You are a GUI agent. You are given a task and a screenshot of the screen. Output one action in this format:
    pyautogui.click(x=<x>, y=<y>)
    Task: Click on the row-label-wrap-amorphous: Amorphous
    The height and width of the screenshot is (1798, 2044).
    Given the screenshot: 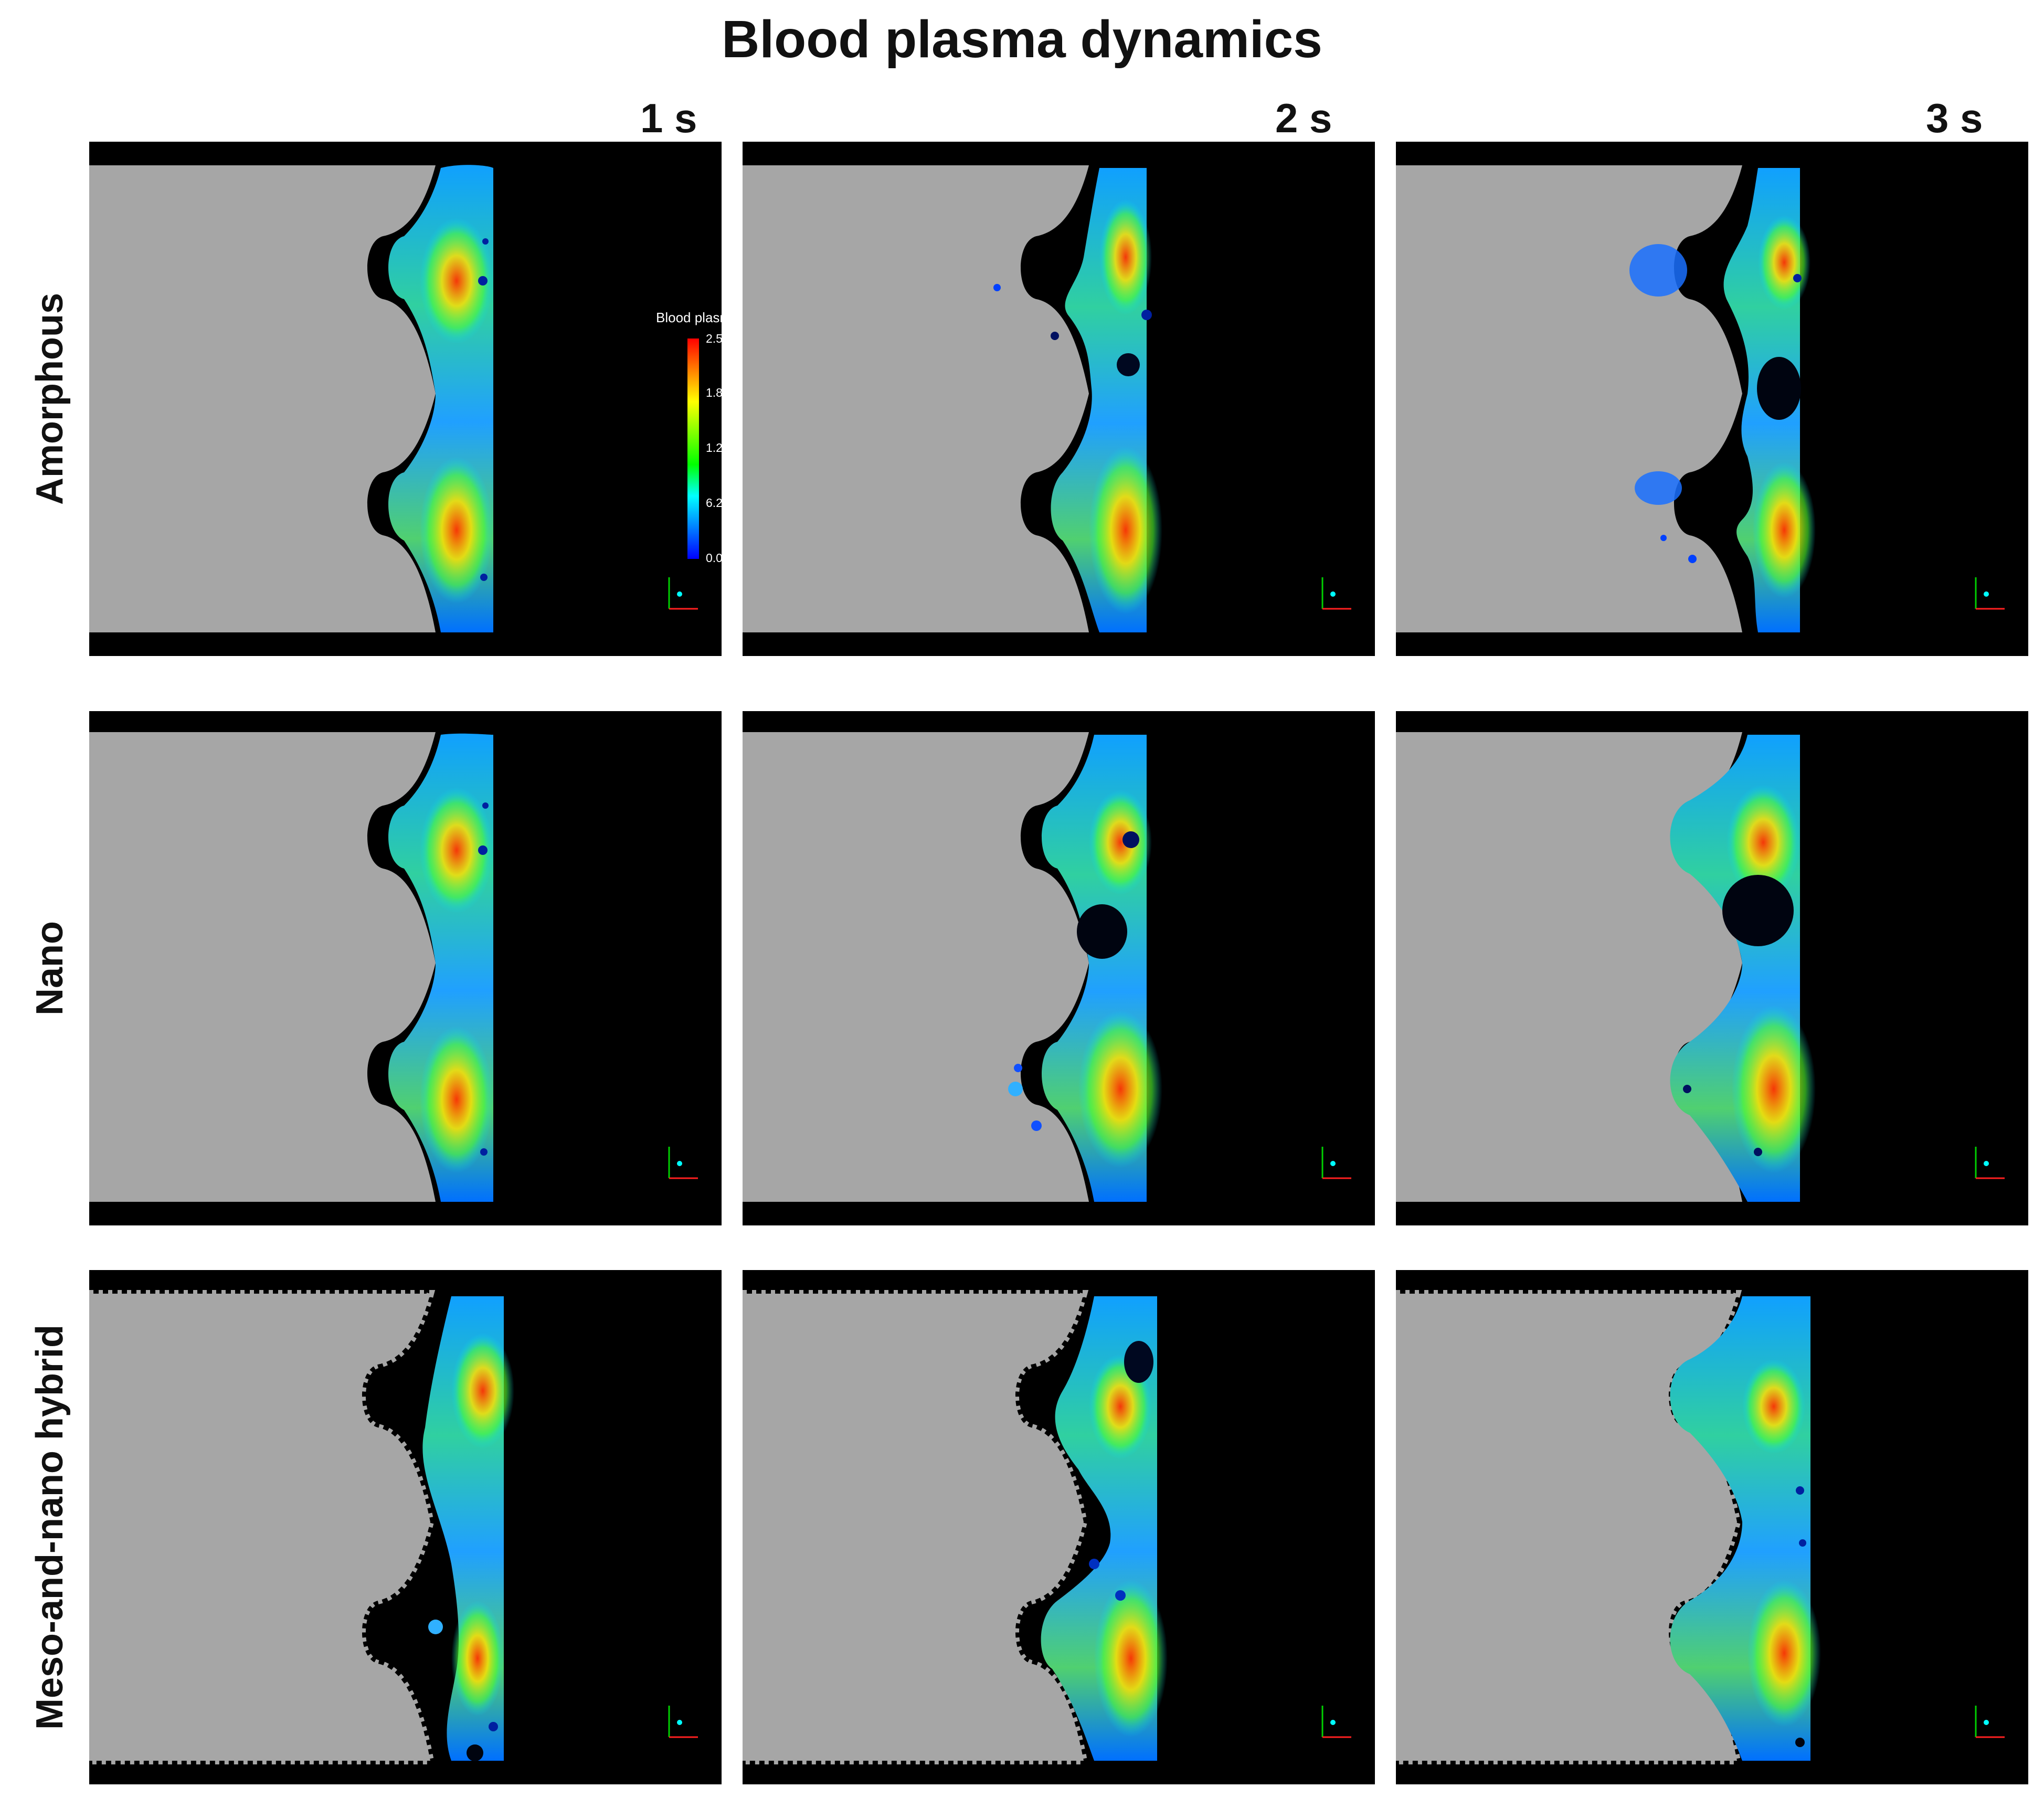 What is the action you would take?
    pyautogui.click(x=50, y=399)
    